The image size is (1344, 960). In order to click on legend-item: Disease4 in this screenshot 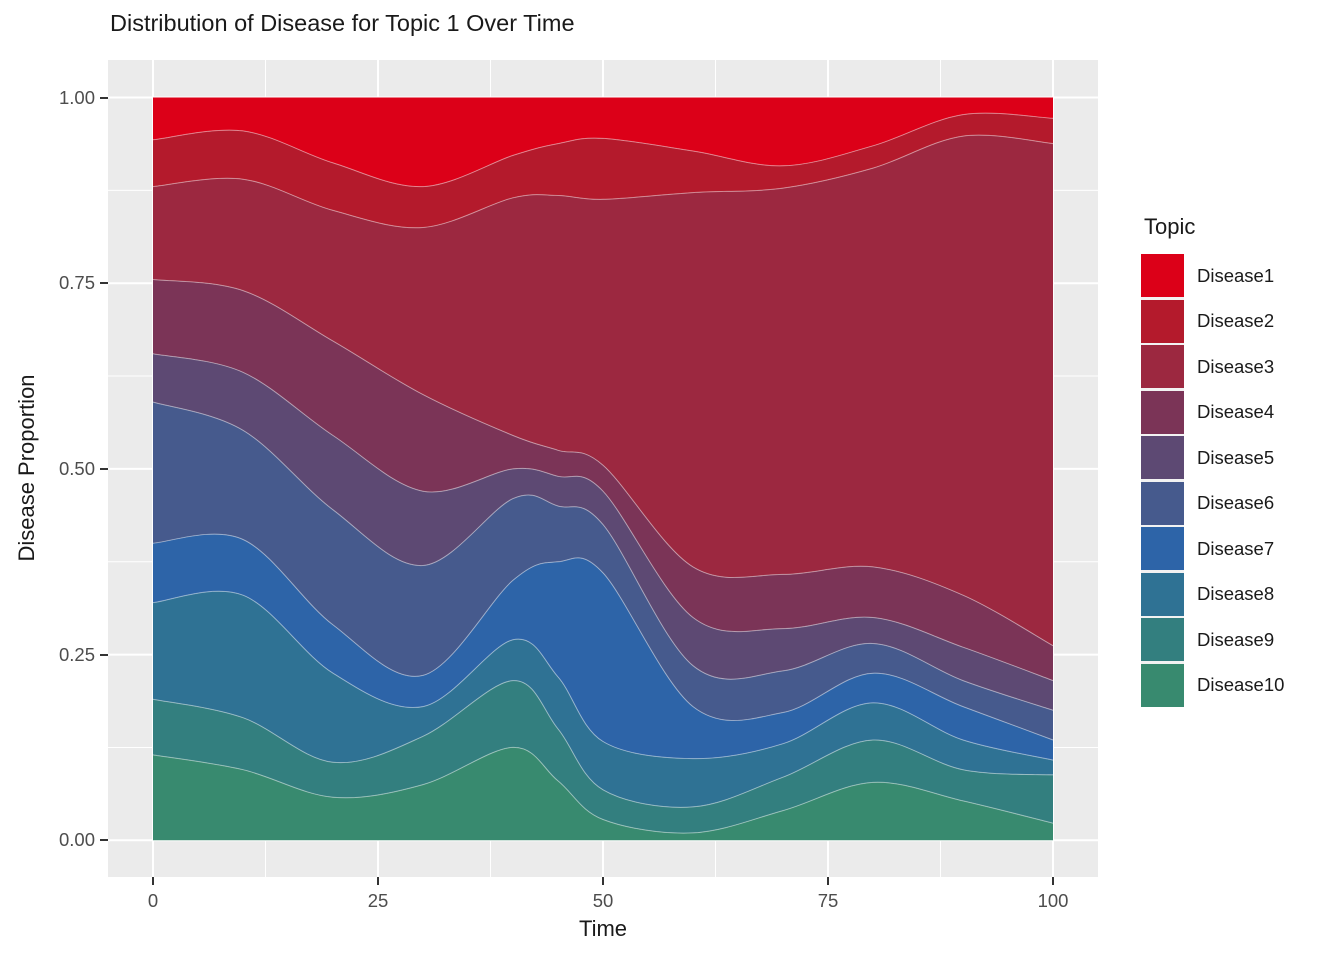, I will do `click(1207, 412)`.